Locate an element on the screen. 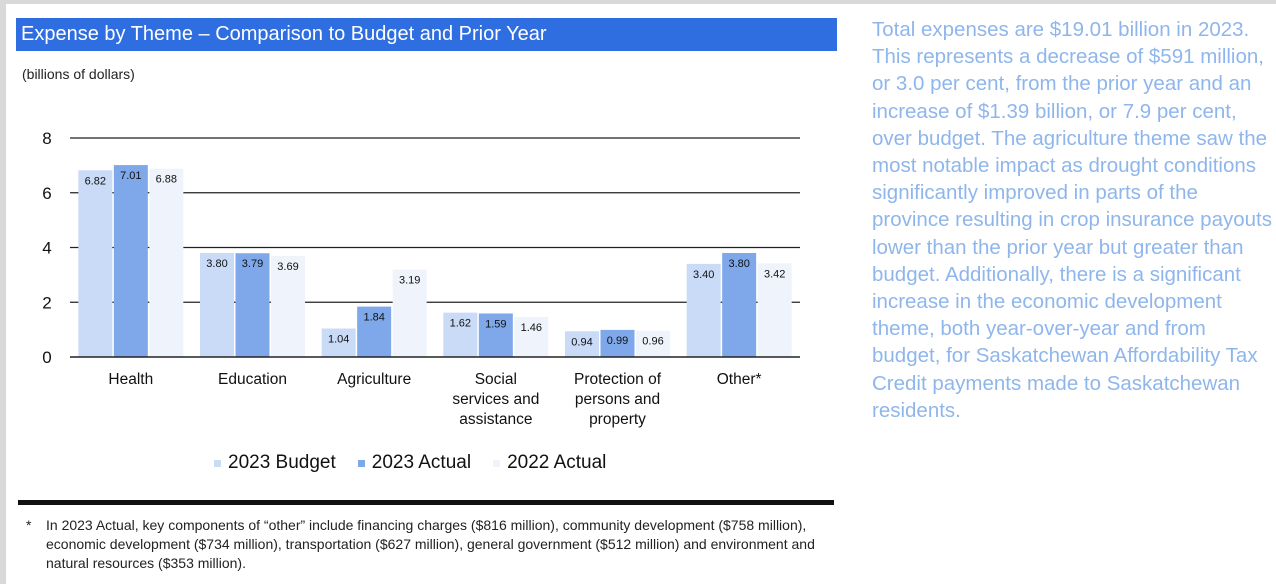 This screenshot has height=584, width=1276. category-label-4-2: property is located at coordinates (617, 419).